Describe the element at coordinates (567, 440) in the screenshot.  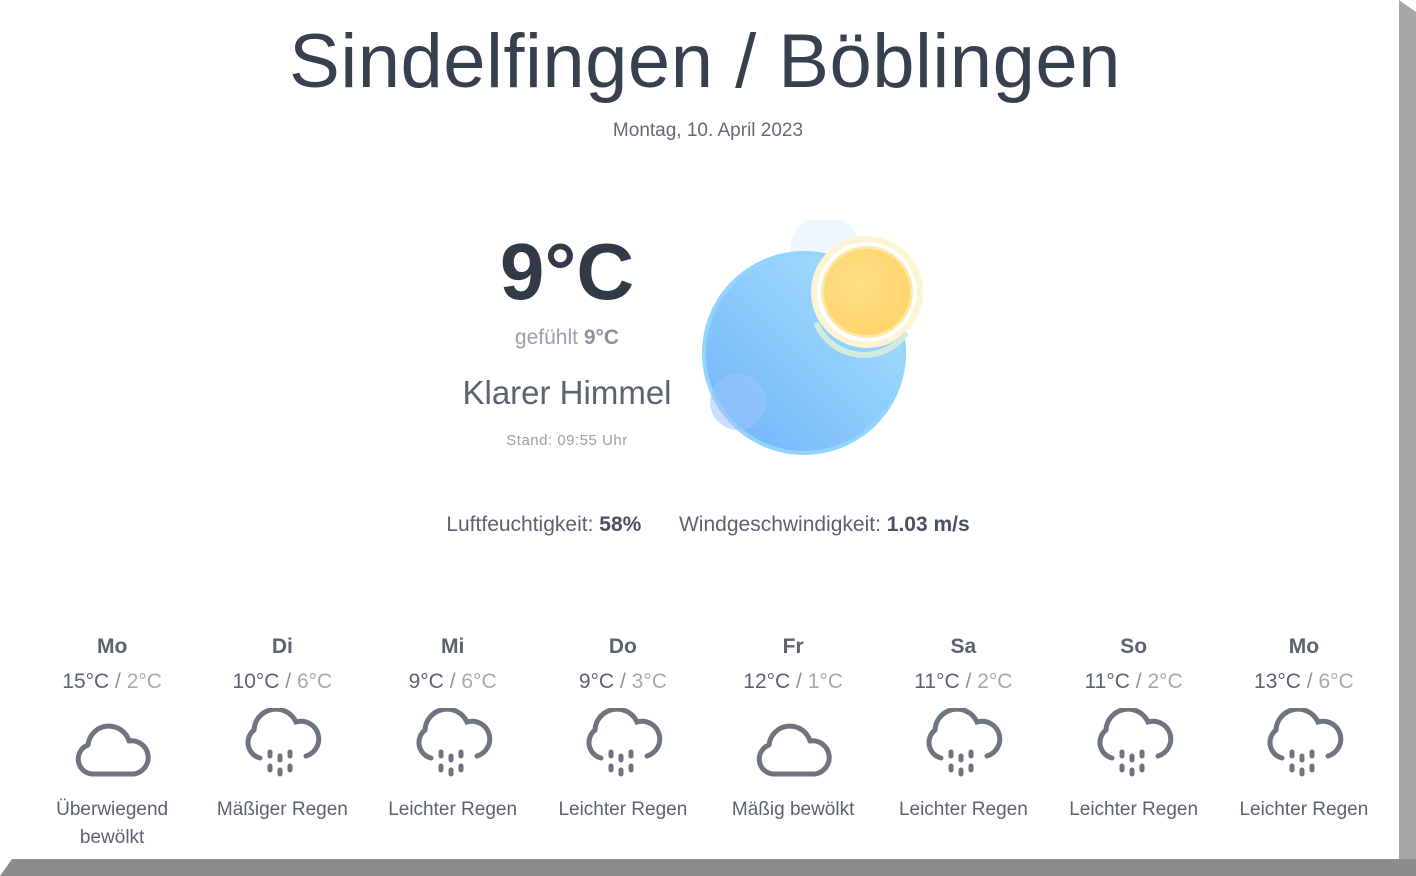
I see `updated-time: Stand: 09:55 Uhr` at that location.